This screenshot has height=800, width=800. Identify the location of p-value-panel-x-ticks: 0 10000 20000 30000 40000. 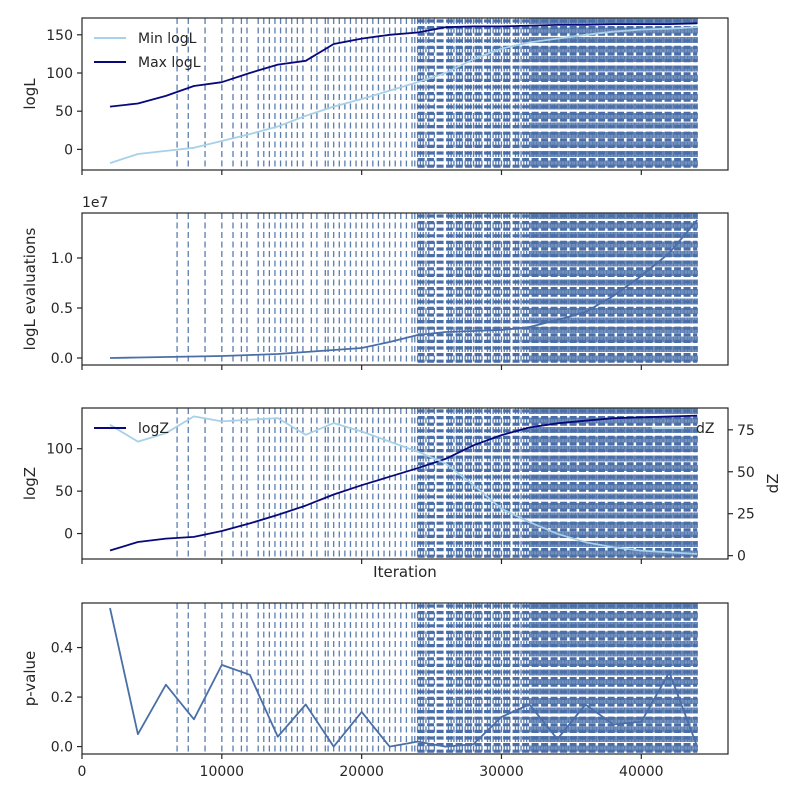
(371, 767).